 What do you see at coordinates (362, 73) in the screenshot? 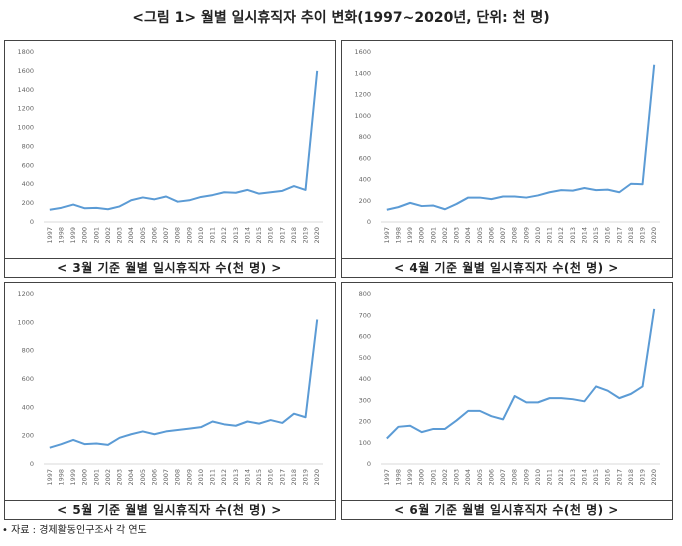
I see `y-tick-label: 1400` at bounding box center [362, 73].